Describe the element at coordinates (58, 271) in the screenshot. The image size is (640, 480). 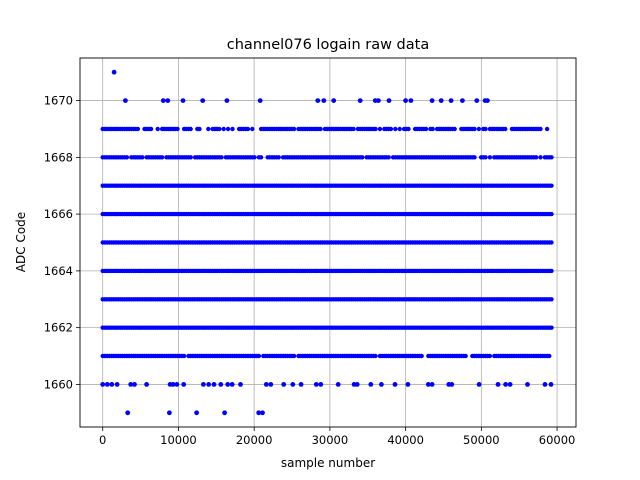
I see `y-tick-label: 1664` at that location.